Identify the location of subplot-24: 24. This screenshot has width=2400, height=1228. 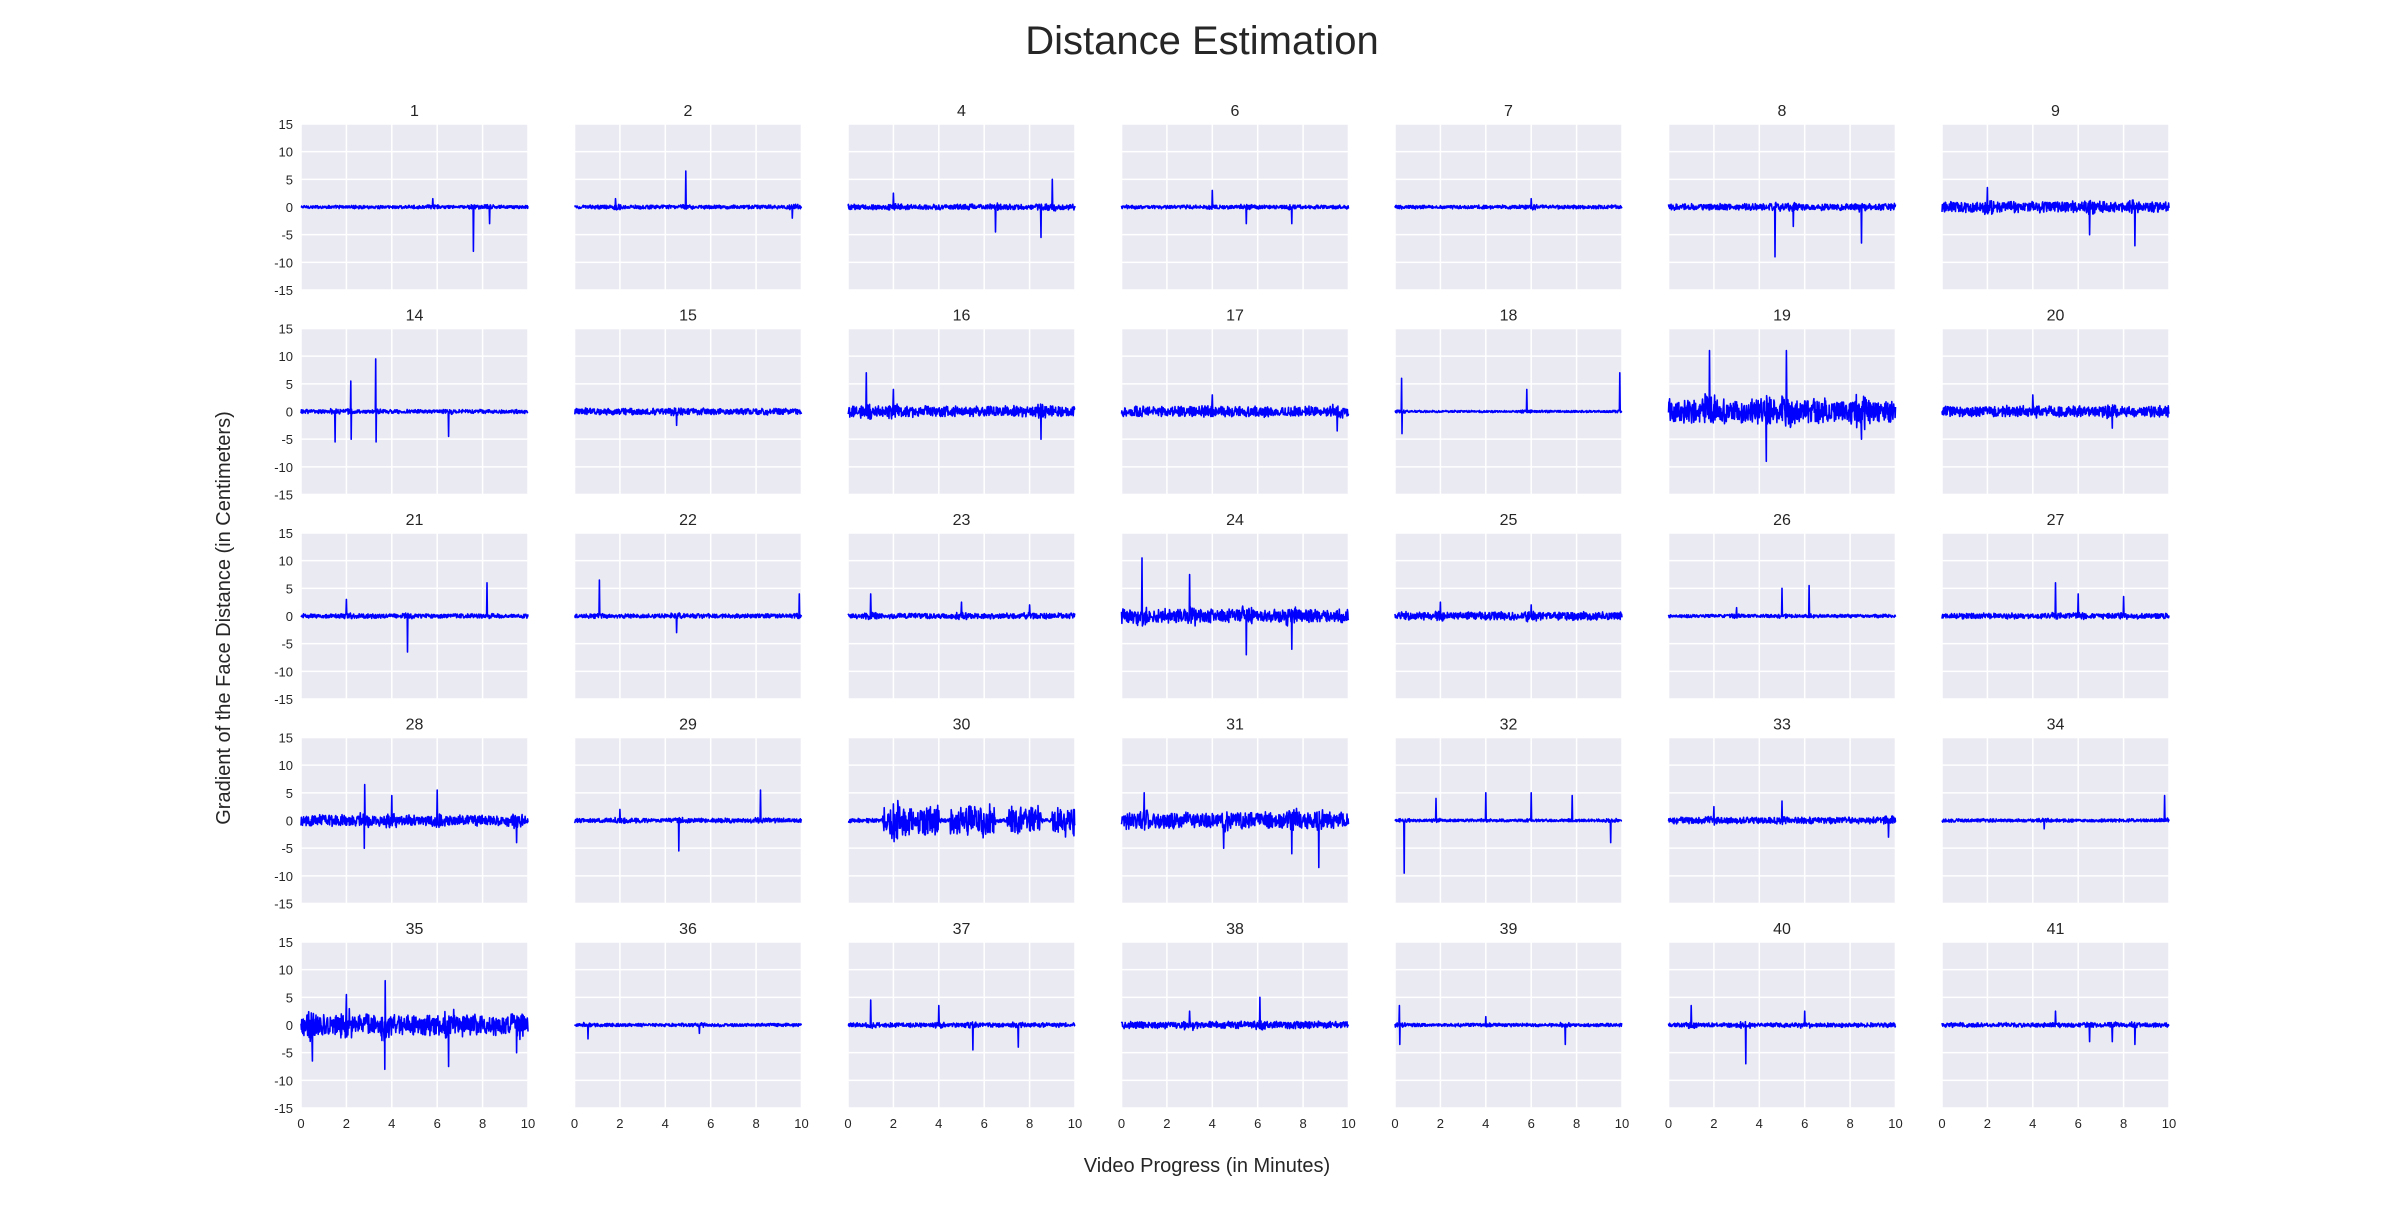
(1235, 606).